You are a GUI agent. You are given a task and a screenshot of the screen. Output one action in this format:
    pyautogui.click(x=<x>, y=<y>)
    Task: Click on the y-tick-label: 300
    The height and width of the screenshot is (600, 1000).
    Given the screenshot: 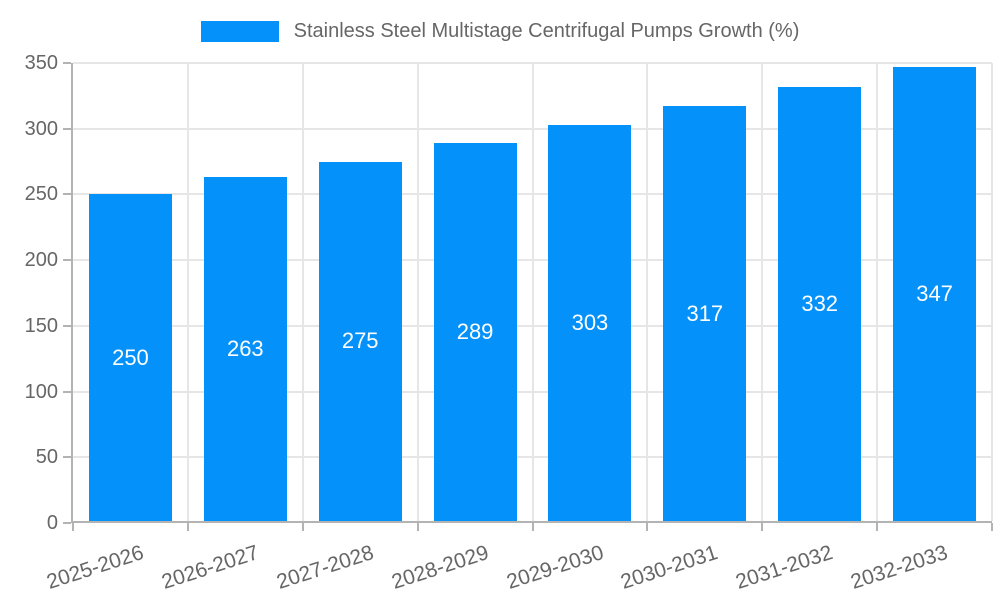 What is the action you would take?
    pyautogui.click(x=41, y=128)
    